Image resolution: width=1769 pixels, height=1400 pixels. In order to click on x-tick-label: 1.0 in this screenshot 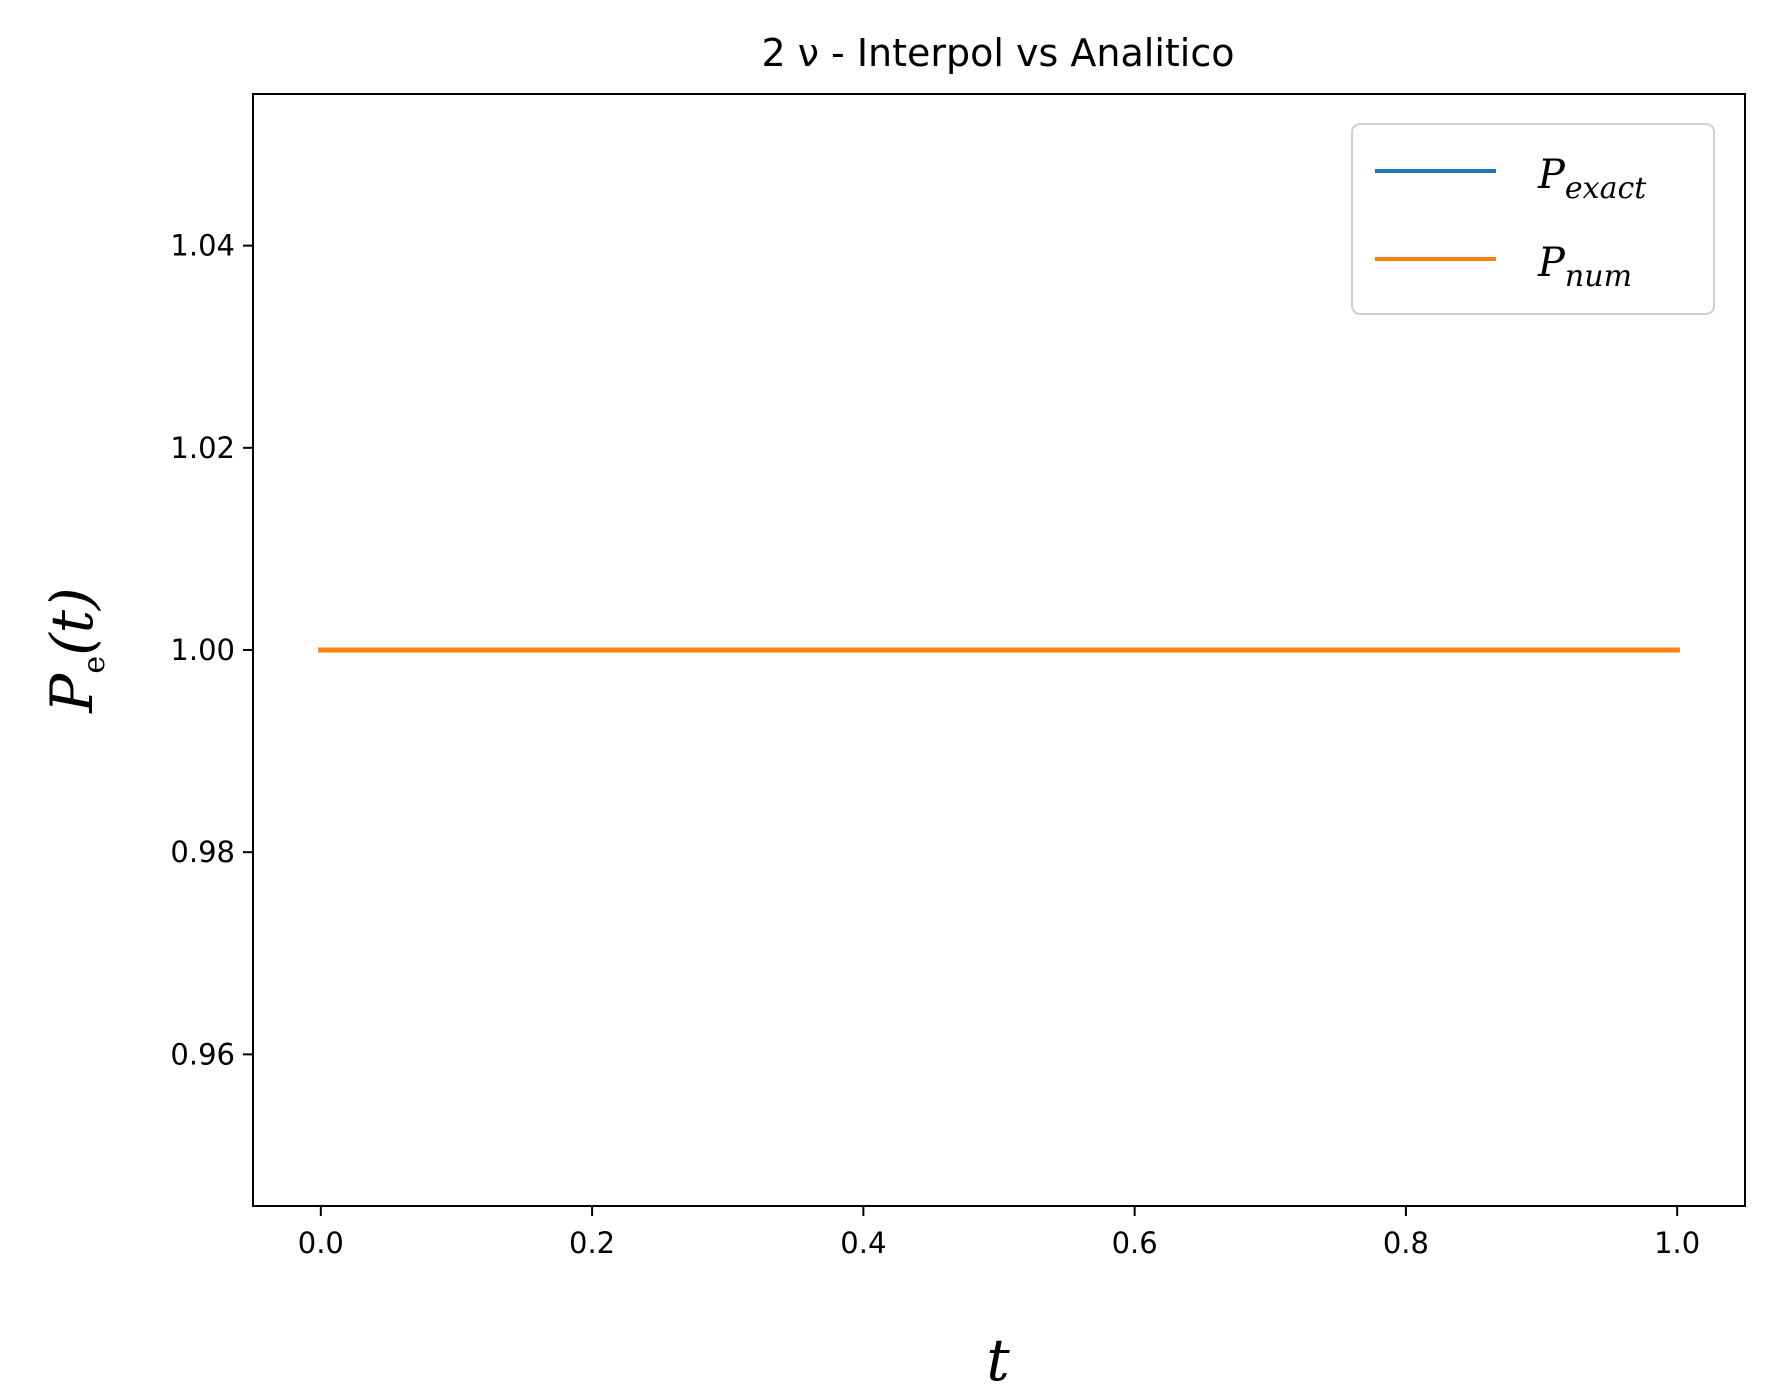, I will do `click(1677, 1243)`.